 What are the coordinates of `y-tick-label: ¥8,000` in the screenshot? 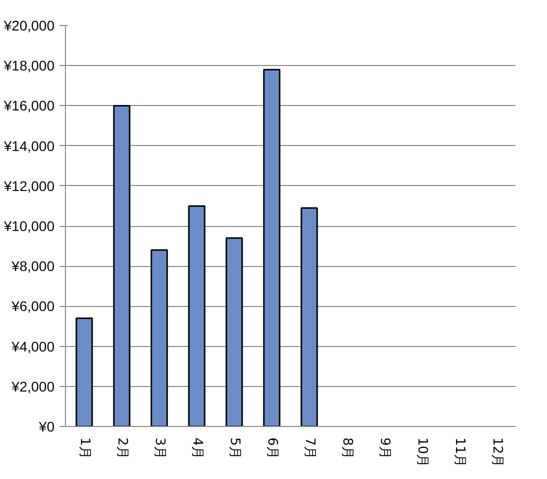 It's located at (32, 266).